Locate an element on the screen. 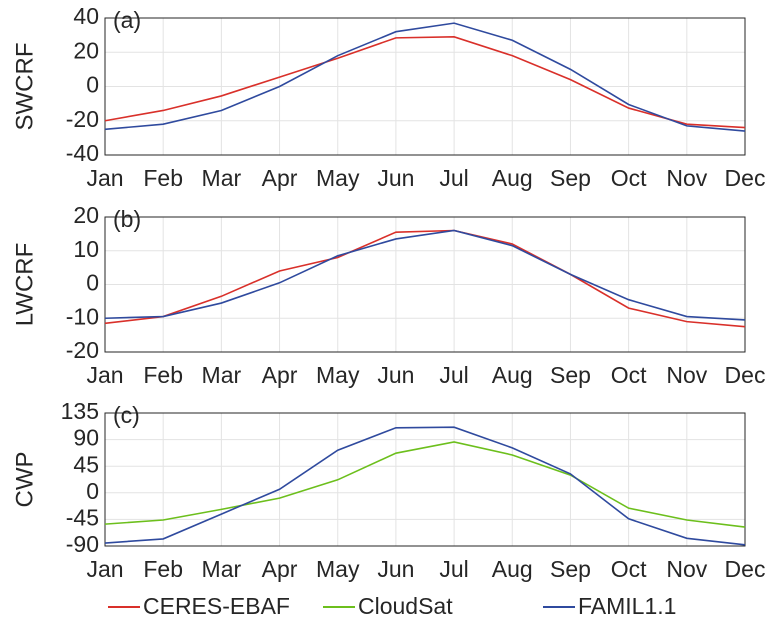  legend-label: CERES-EBAF is located at coordinates (216, 606).